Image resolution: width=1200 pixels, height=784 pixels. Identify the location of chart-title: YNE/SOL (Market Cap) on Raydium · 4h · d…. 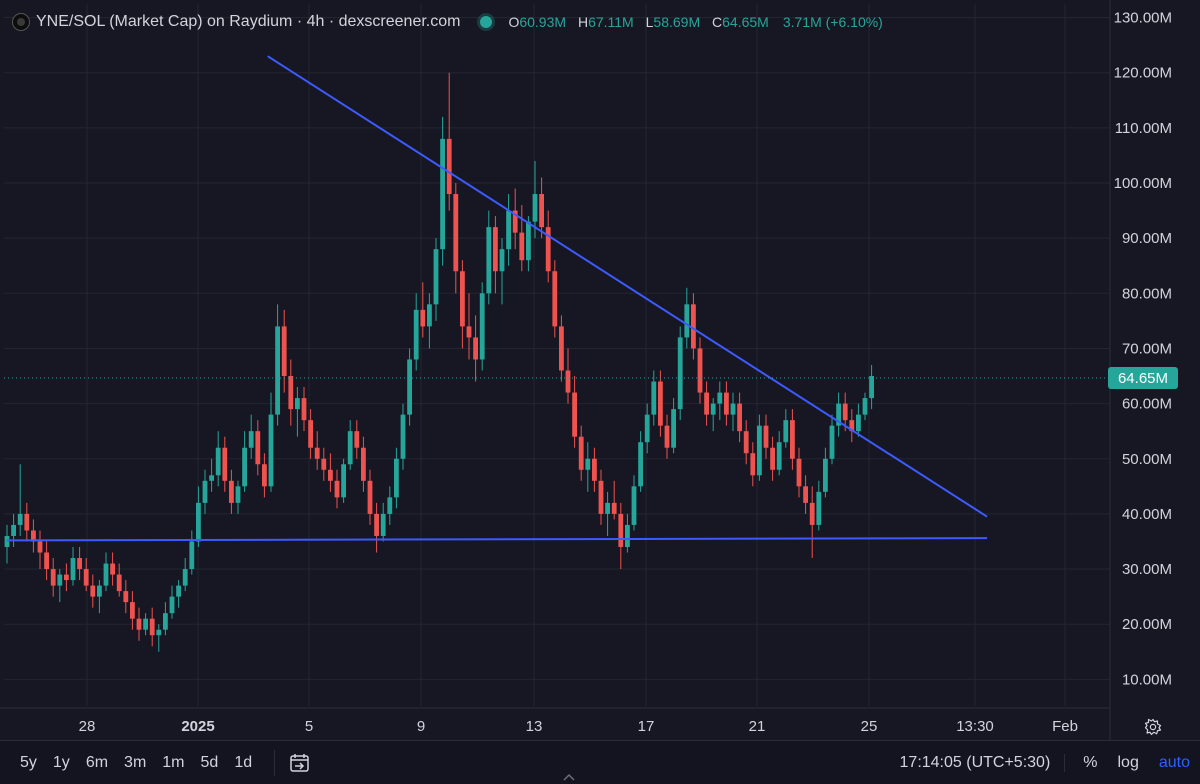
(248, 21).